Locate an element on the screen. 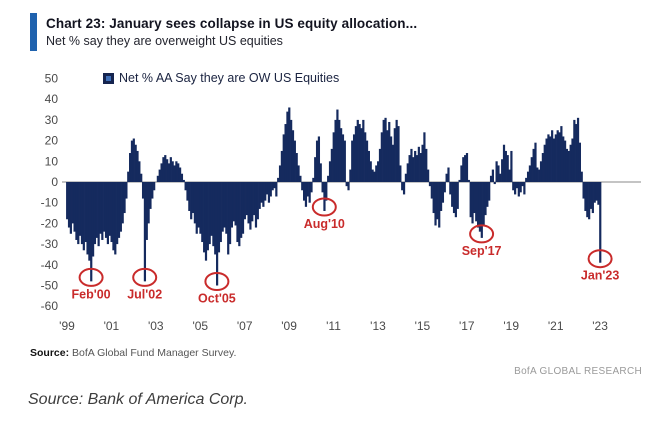 Image resolution: width=672 pixels, height=426 pixels. brand-text: BofA GLOBAL RESEARCH is located at coordinates (578, 371).